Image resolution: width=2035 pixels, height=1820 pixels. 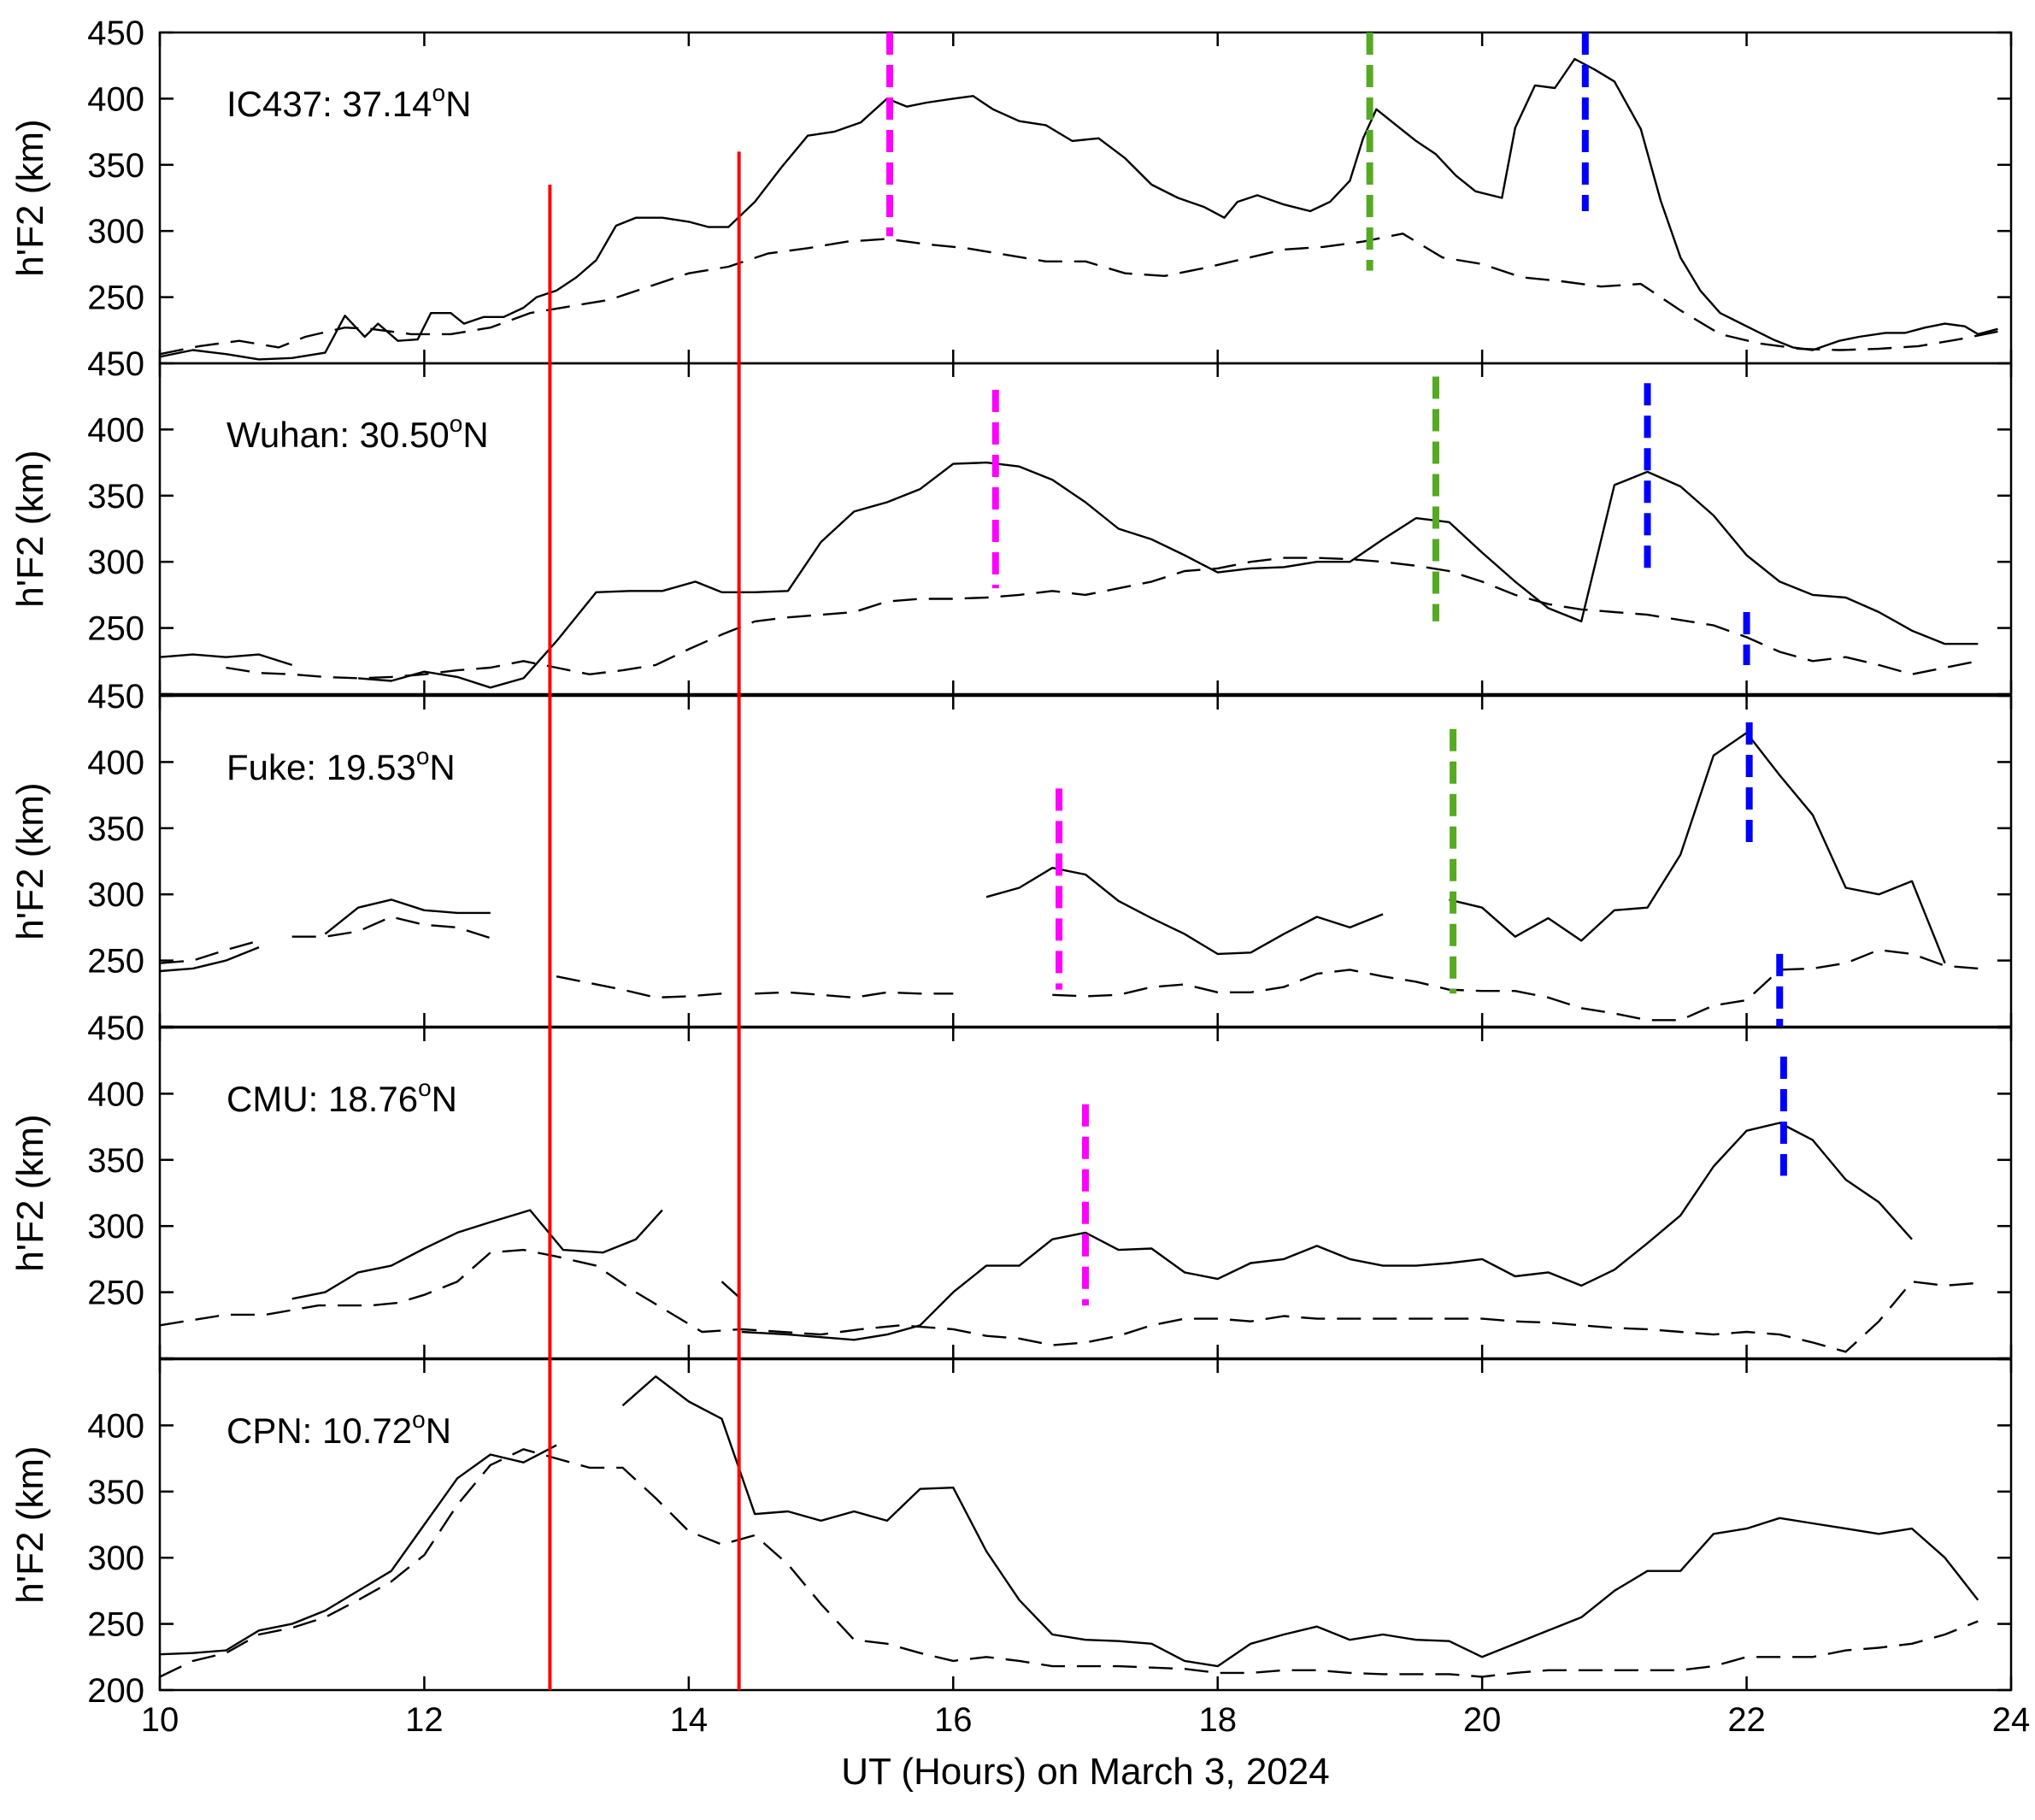 I want to click on station-name: CMU: 18.76, so click(x=322, y=1099).